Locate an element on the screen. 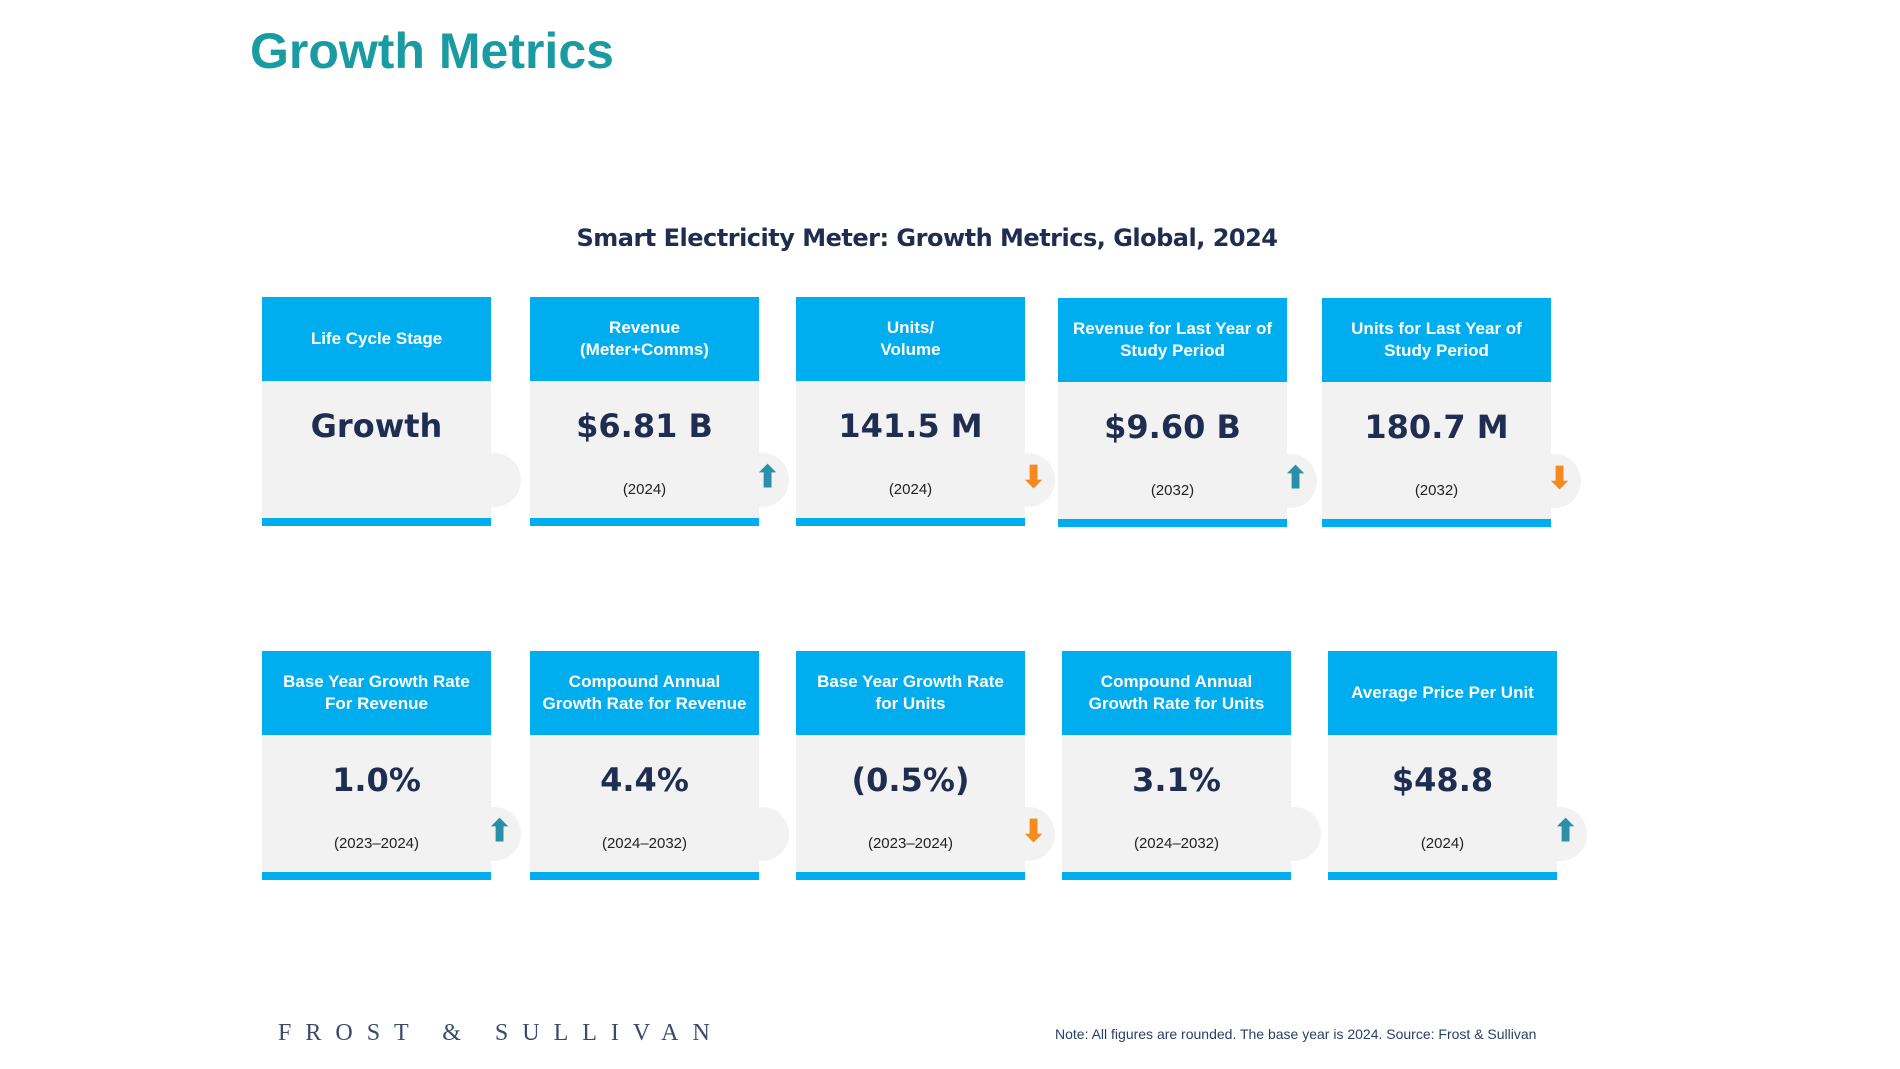  card-header: Compound Annual Growth Rate for Units is located at coordinates (1176, 693).